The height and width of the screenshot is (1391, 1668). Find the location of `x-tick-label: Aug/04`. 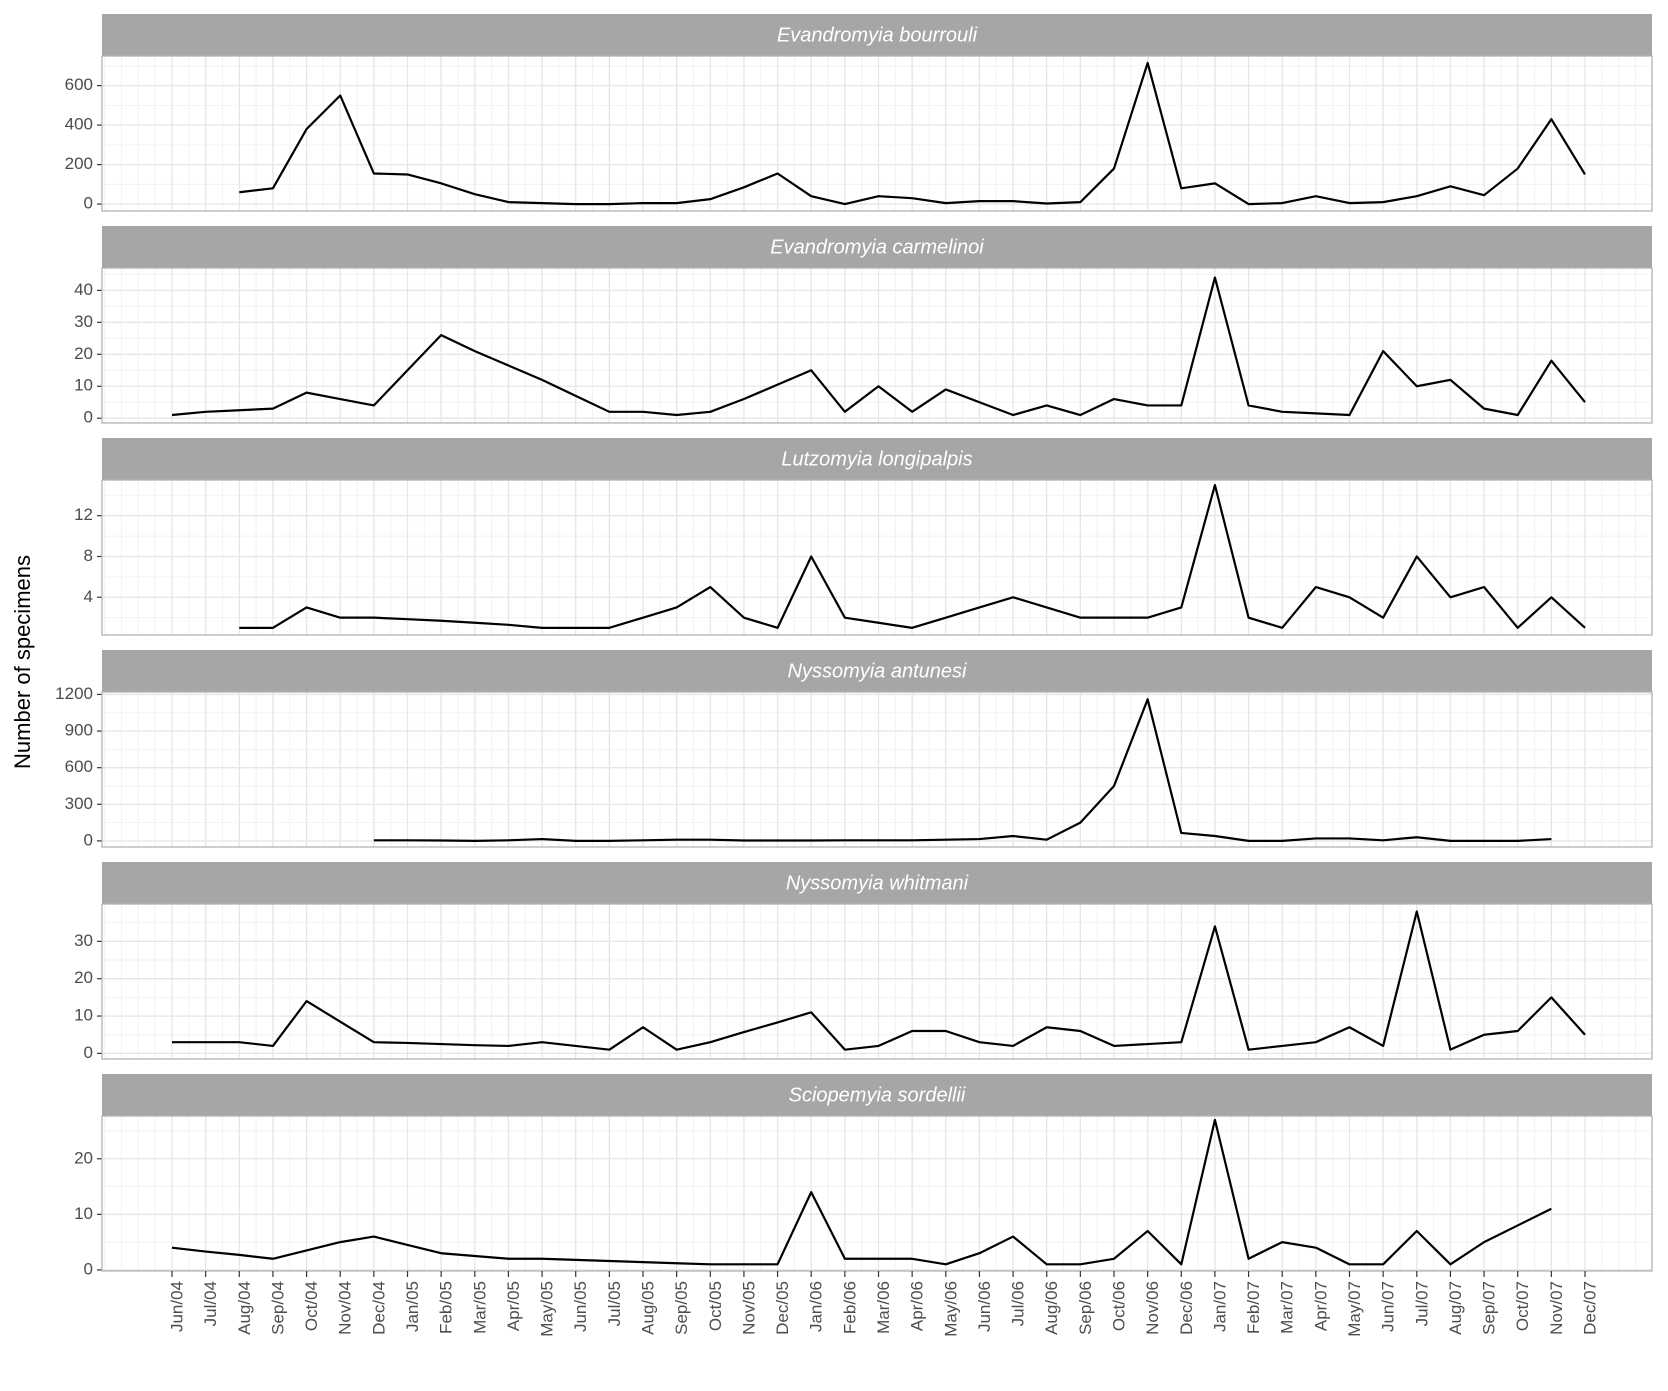

x-tick-label: Aug/04 is located at coordinates (244, 1308).